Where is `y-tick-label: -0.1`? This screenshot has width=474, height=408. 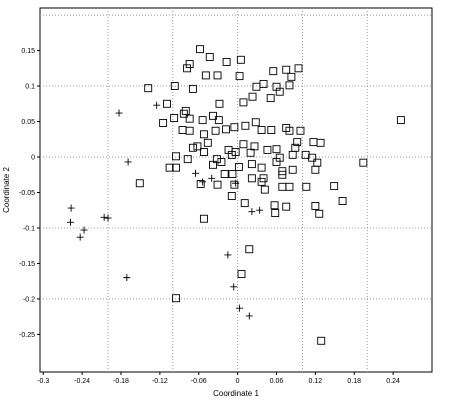 y-tick-label: -0.1 is located at coordinates (29, 228).